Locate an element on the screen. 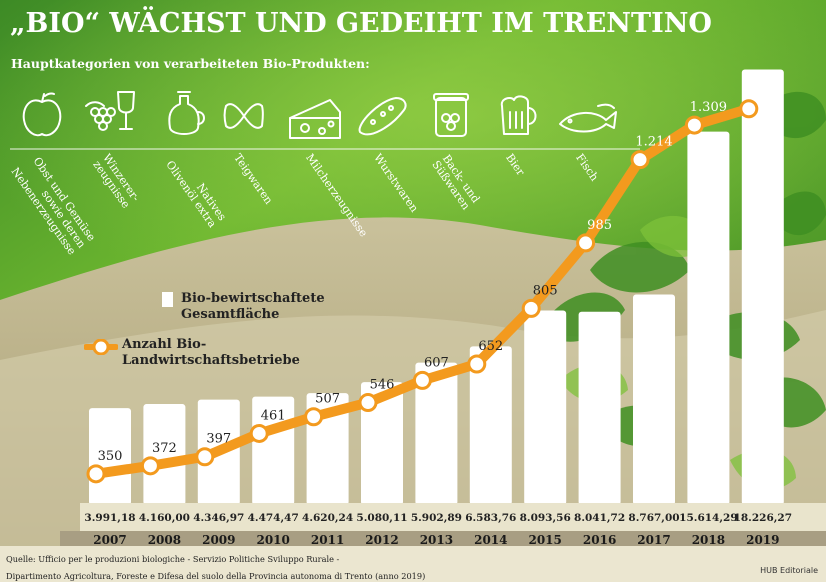 This screenshot has width=826, height=582. line-point-2008 is located at coordinates (150, 466).